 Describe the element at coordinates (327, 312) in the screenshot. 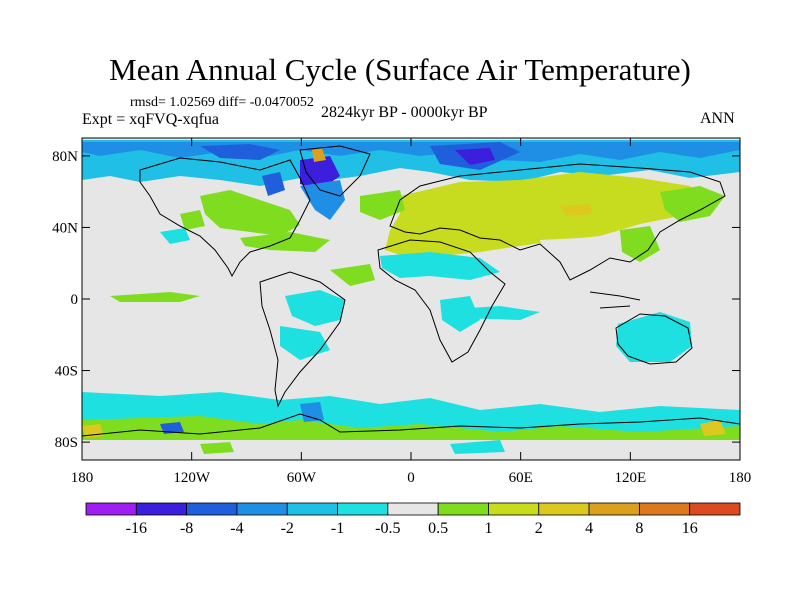

I see `south-america-anomaly` at that location.